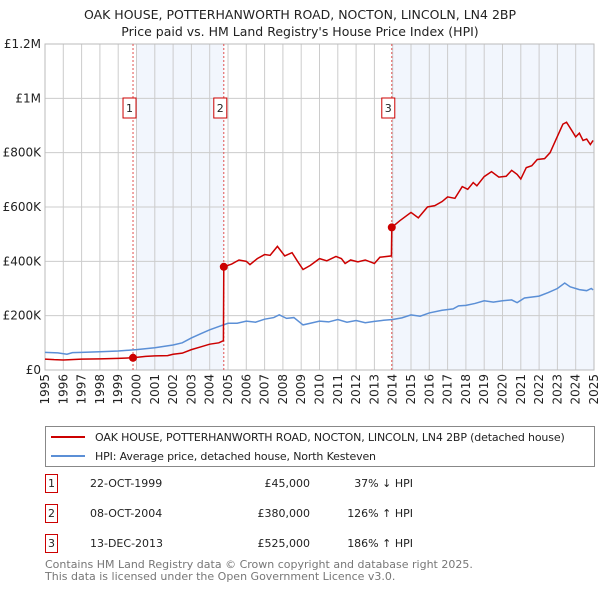 The height and width of the screenshot is (590, 600). What do you see at coordinates (448, 389) in the screenshot?
I see `x-tick-label: 2017` at bounding box center [448, 389].